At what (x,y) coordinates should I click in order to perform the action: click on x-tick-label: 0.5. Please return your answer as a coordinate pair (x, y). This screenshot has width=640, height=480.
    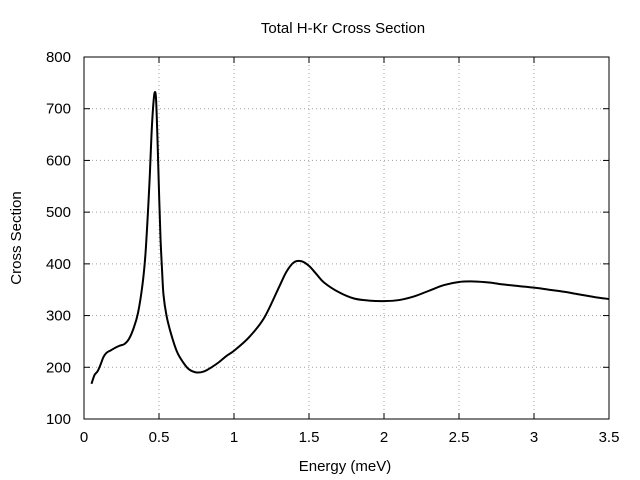
    Looking at the image, I should click on (159, 437).